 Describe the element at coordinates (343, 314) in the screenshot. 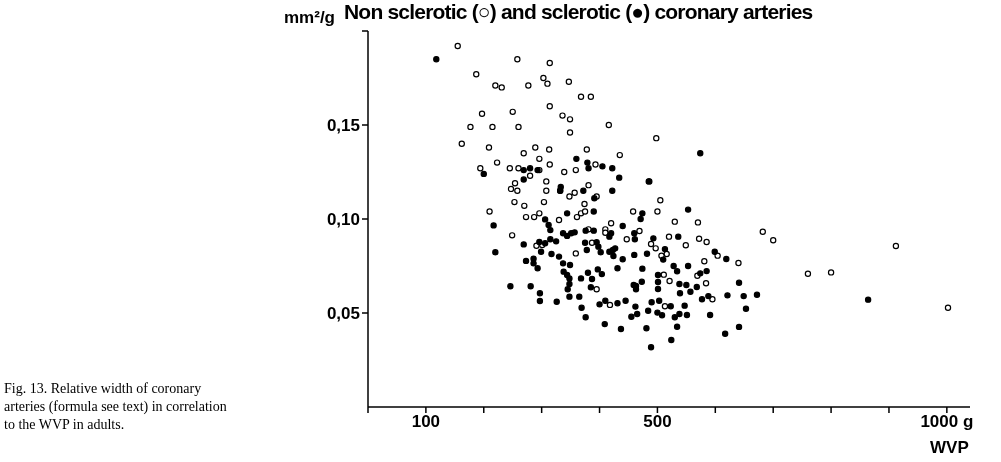

I see `y-tick-label: 0,05` at that location.